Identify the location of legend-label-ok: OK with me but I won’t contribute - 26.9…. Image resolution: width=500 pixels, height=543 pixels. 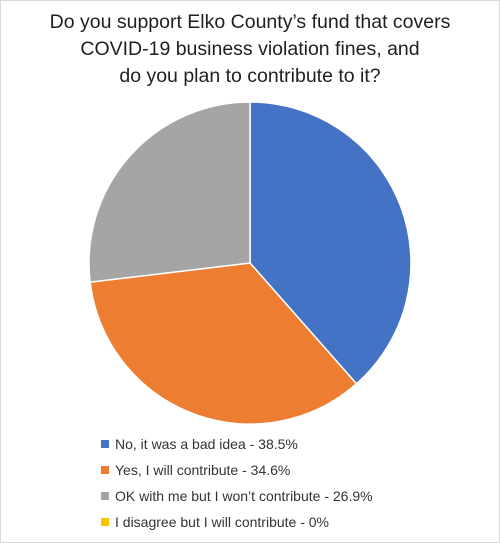
(244, 496).